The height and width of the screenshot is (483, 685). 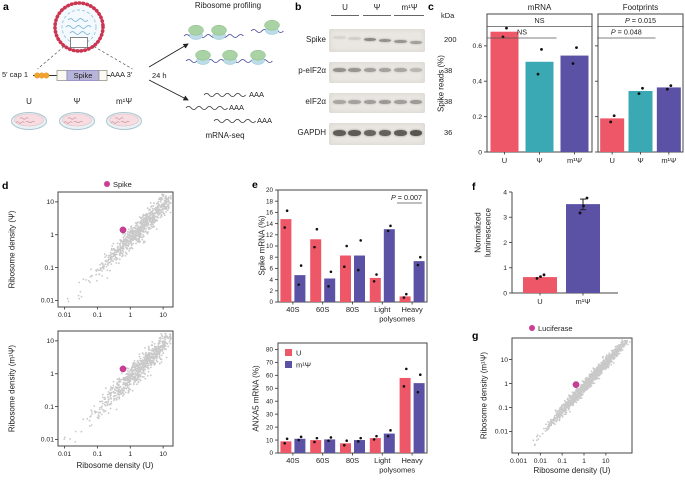 What do you see at coordinates (626, 32) in the screenshot?
I see `svg-text: P = 0.048` at bounding box center [626, 32].